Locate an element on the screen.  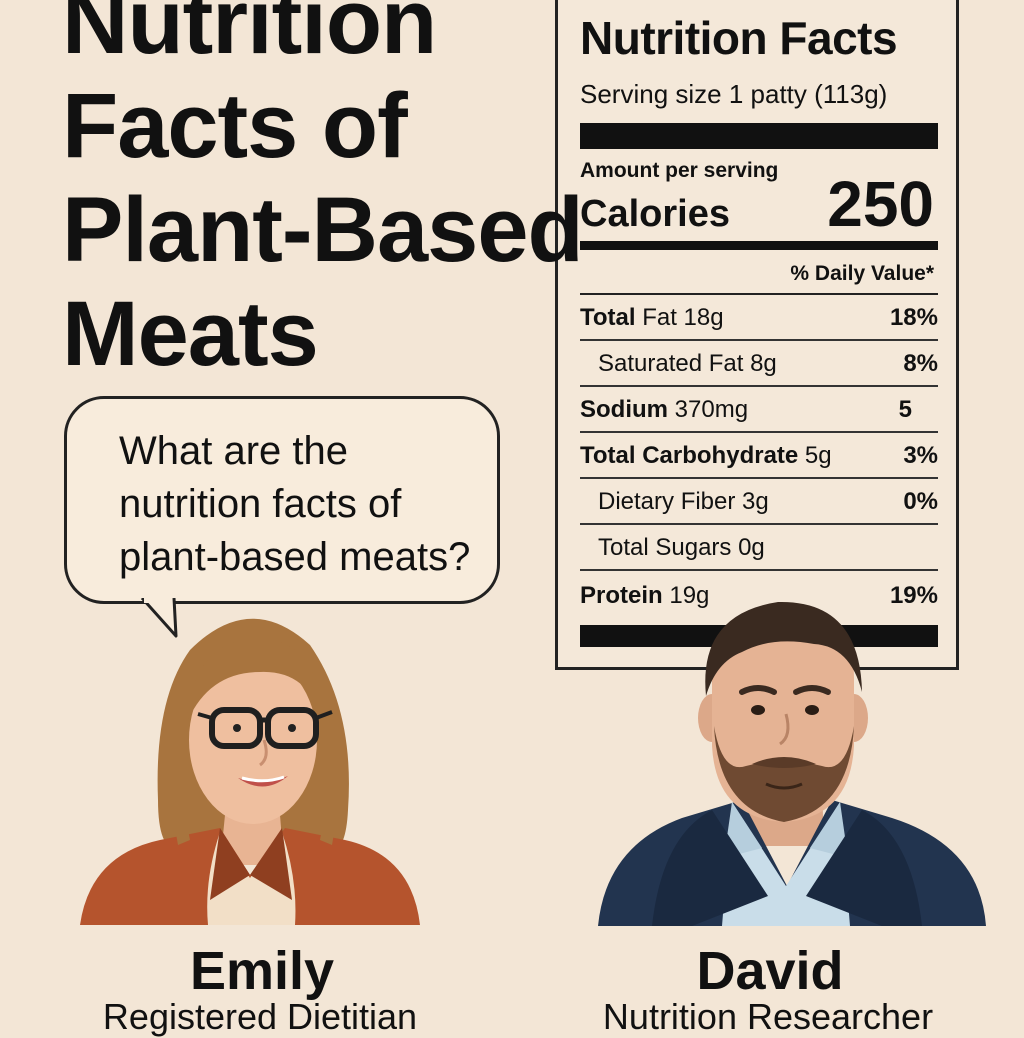
nutrient-row-total-fat: Total Fat 18g 18% is located at coordinates (759, 318).